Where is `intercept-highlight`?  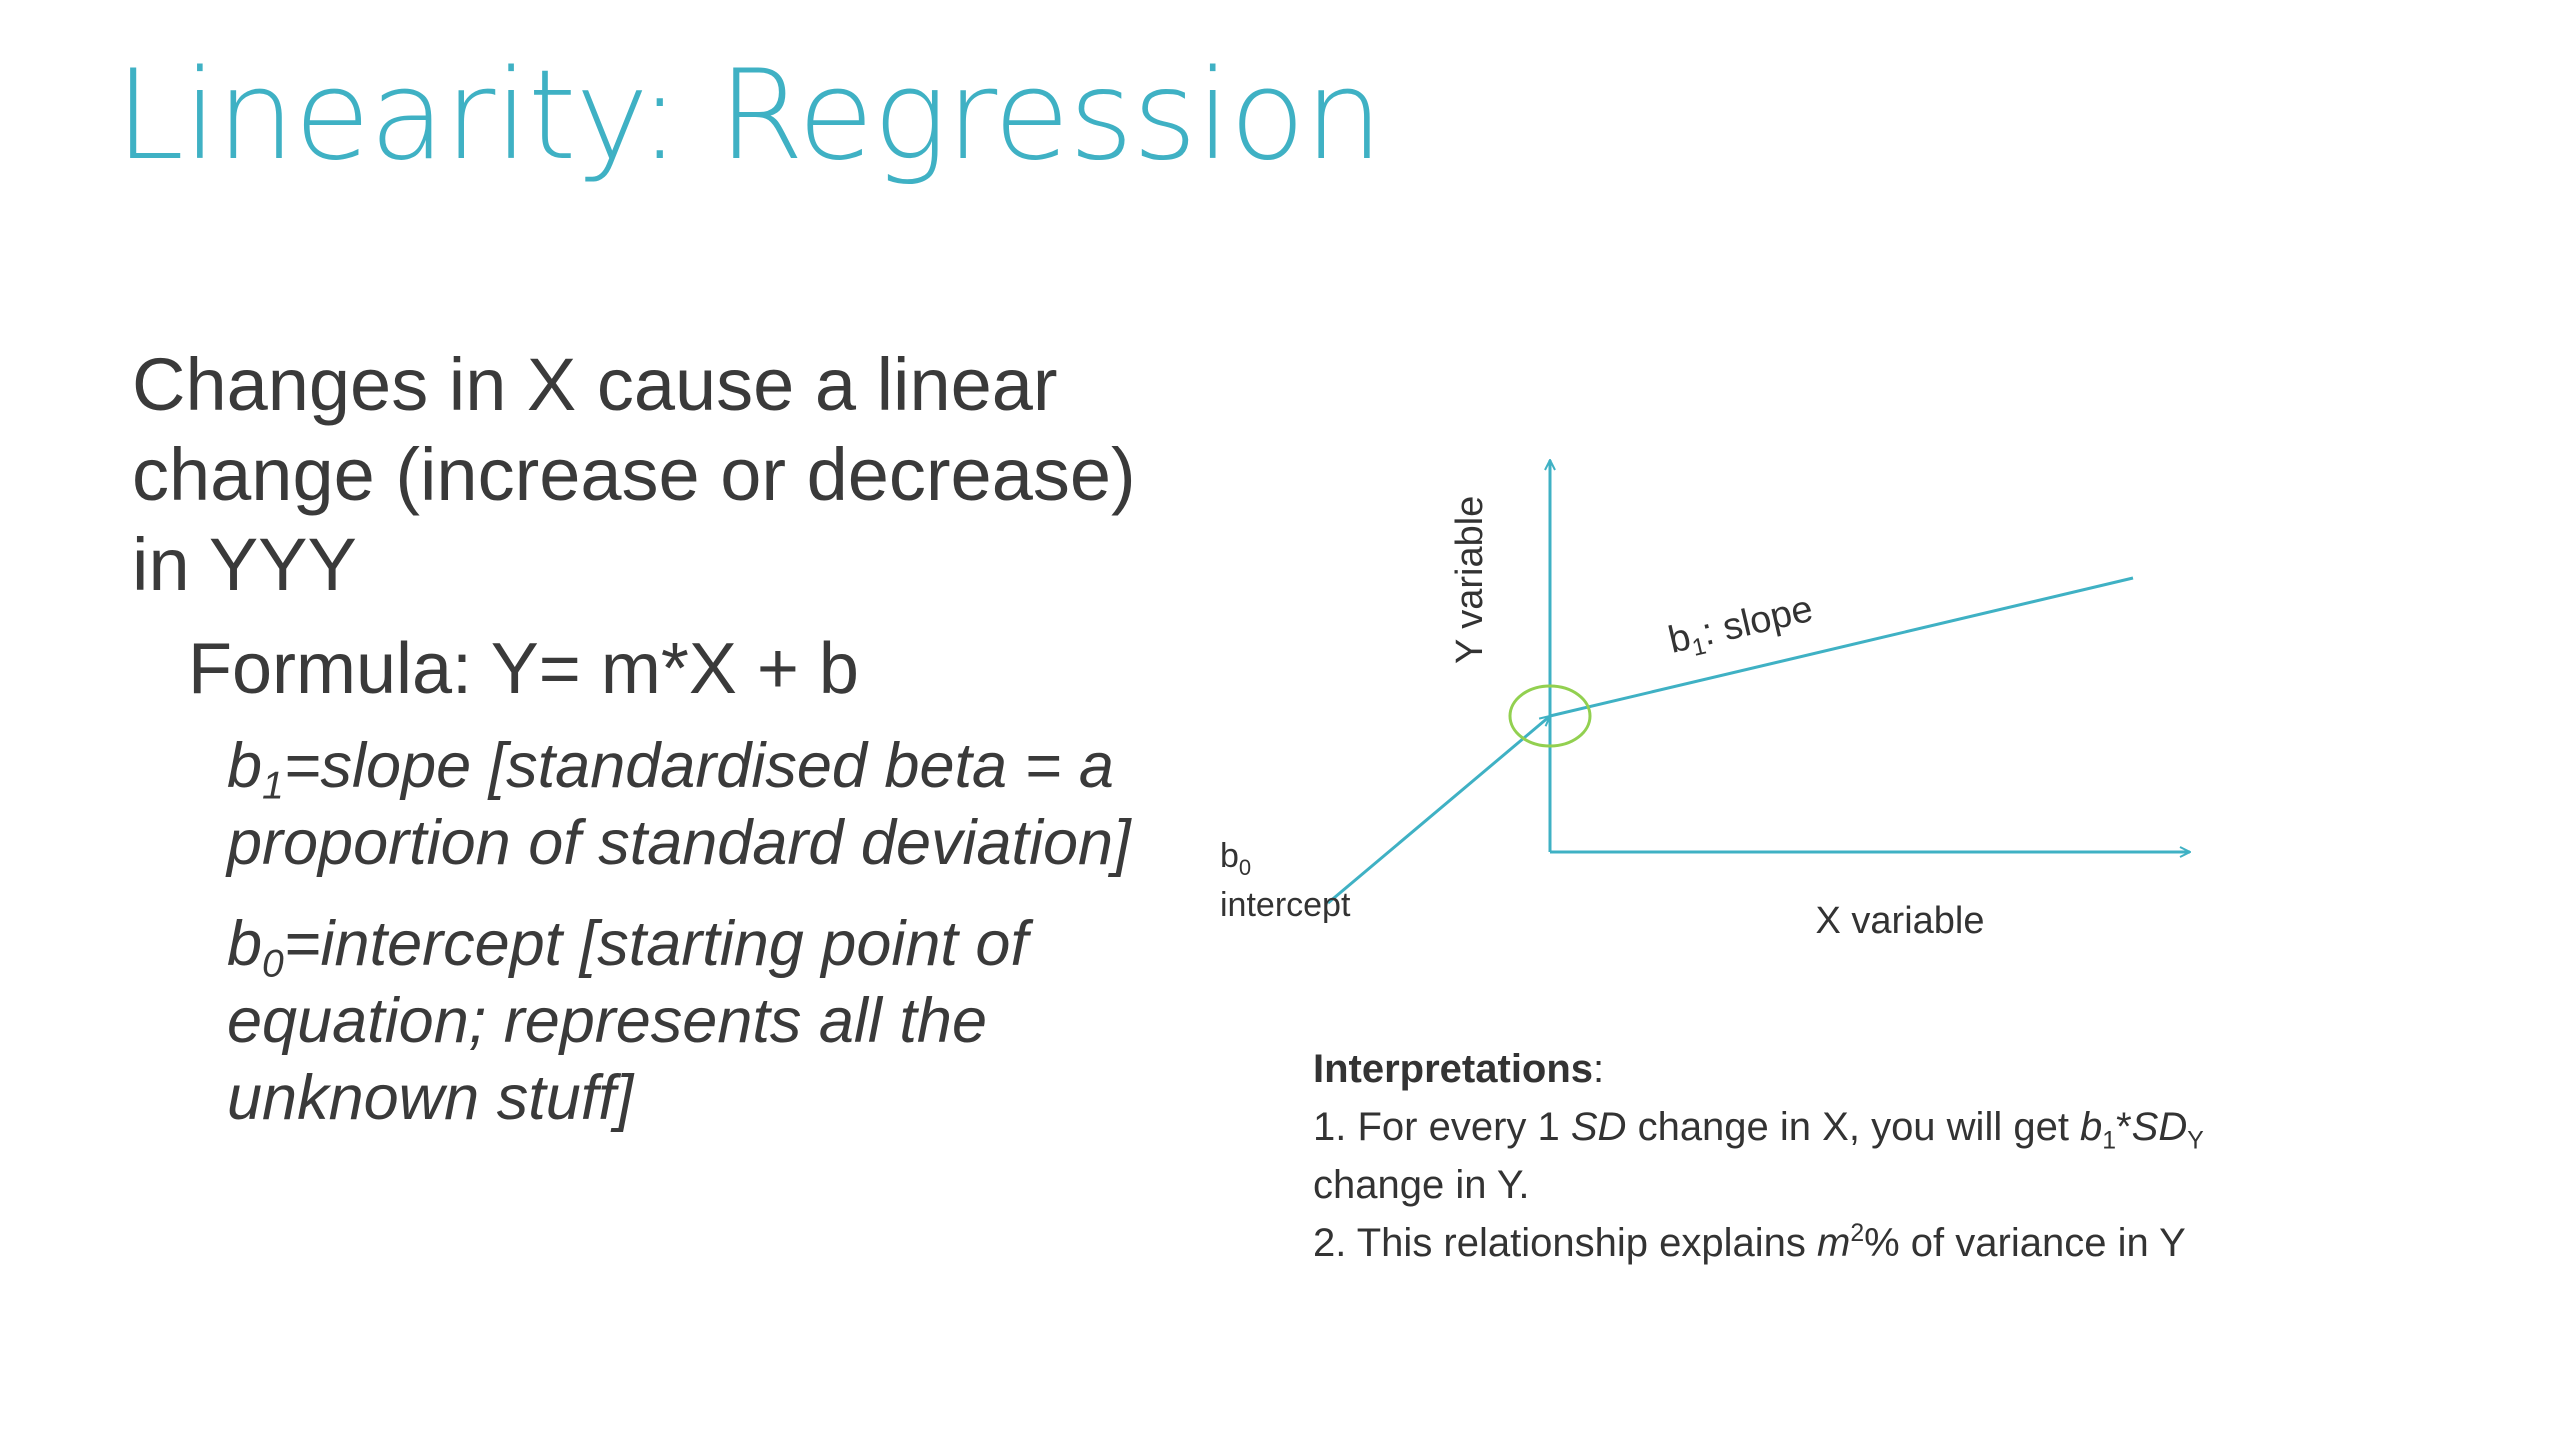
intercept-highlight is located at coordinates (1550, 716).